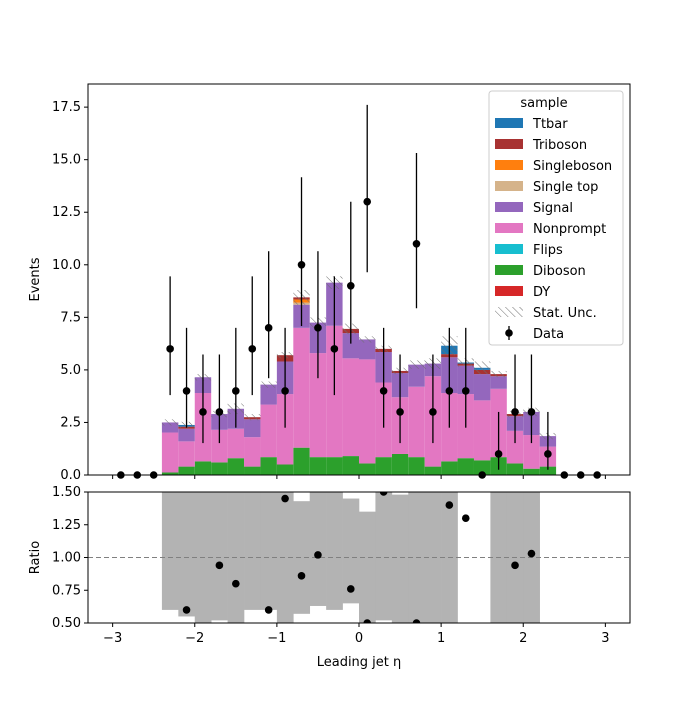 This screenshot has width=700, height=704. I want to click on x-tick-label: 3, so click(605, 638).